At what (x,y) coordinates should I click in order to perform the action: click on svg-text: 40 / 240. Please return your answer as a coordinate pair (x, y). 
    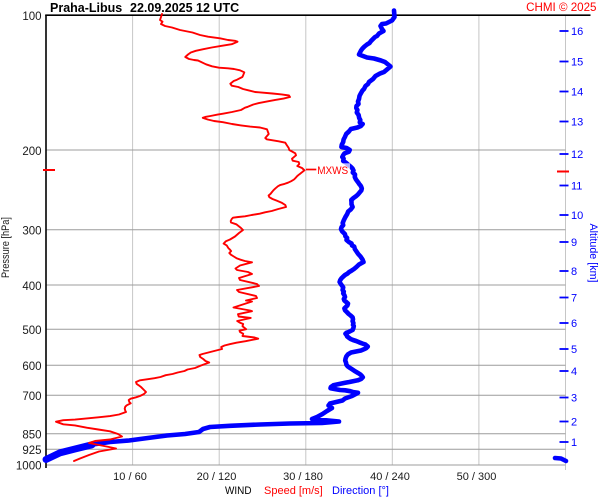
    Looking at the image, I should click on (390, 477).